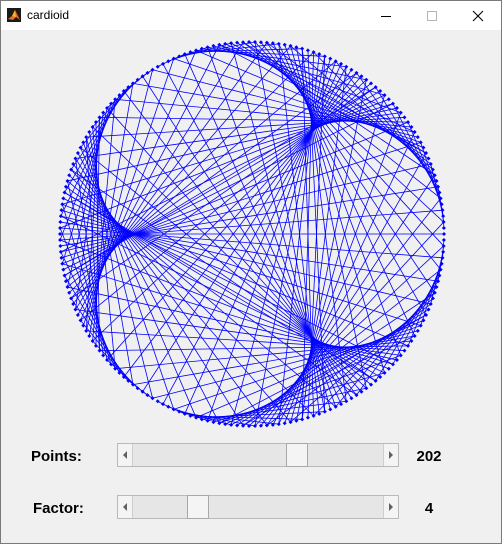  I want to click on factor-slider, so click(258, 507).